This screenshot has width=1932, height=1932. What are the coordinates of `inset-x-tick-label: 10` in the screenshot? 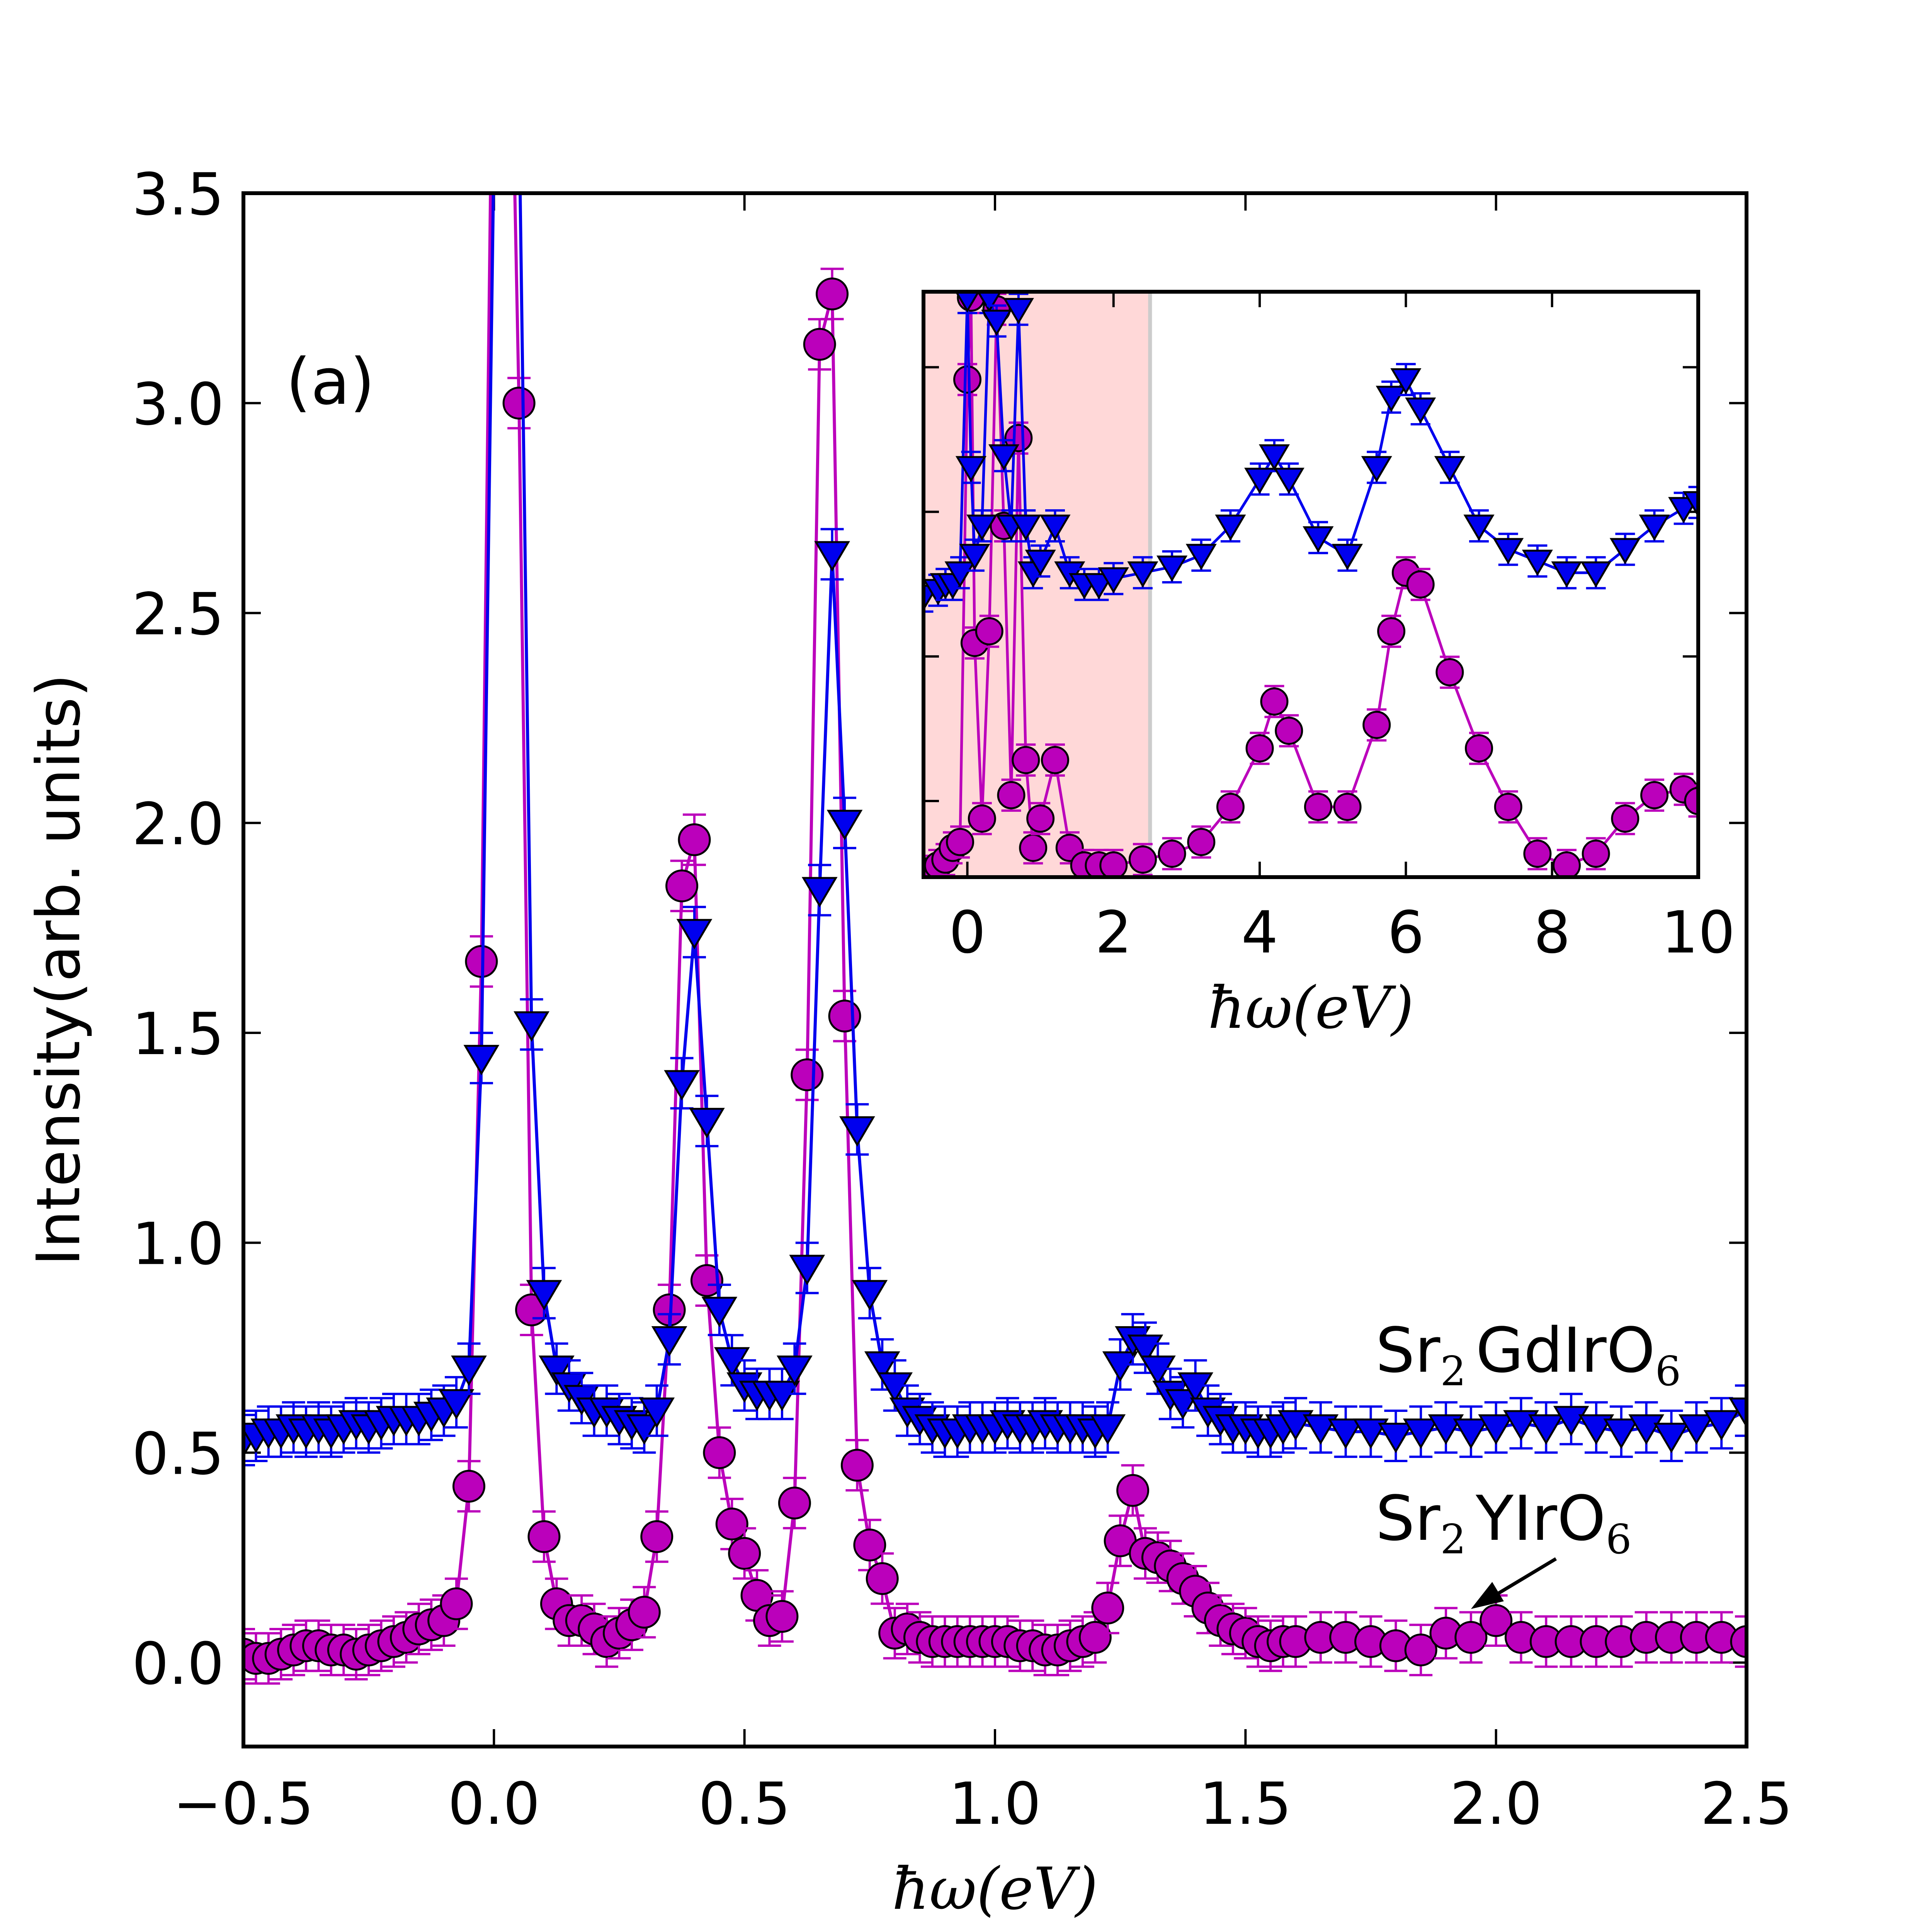 It's located at (1699, 933).